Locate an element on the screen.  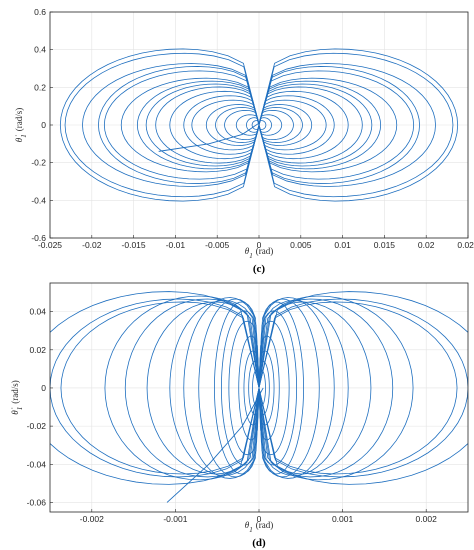
y-tick-label: -0.4 is located at coordinates (38, 200).